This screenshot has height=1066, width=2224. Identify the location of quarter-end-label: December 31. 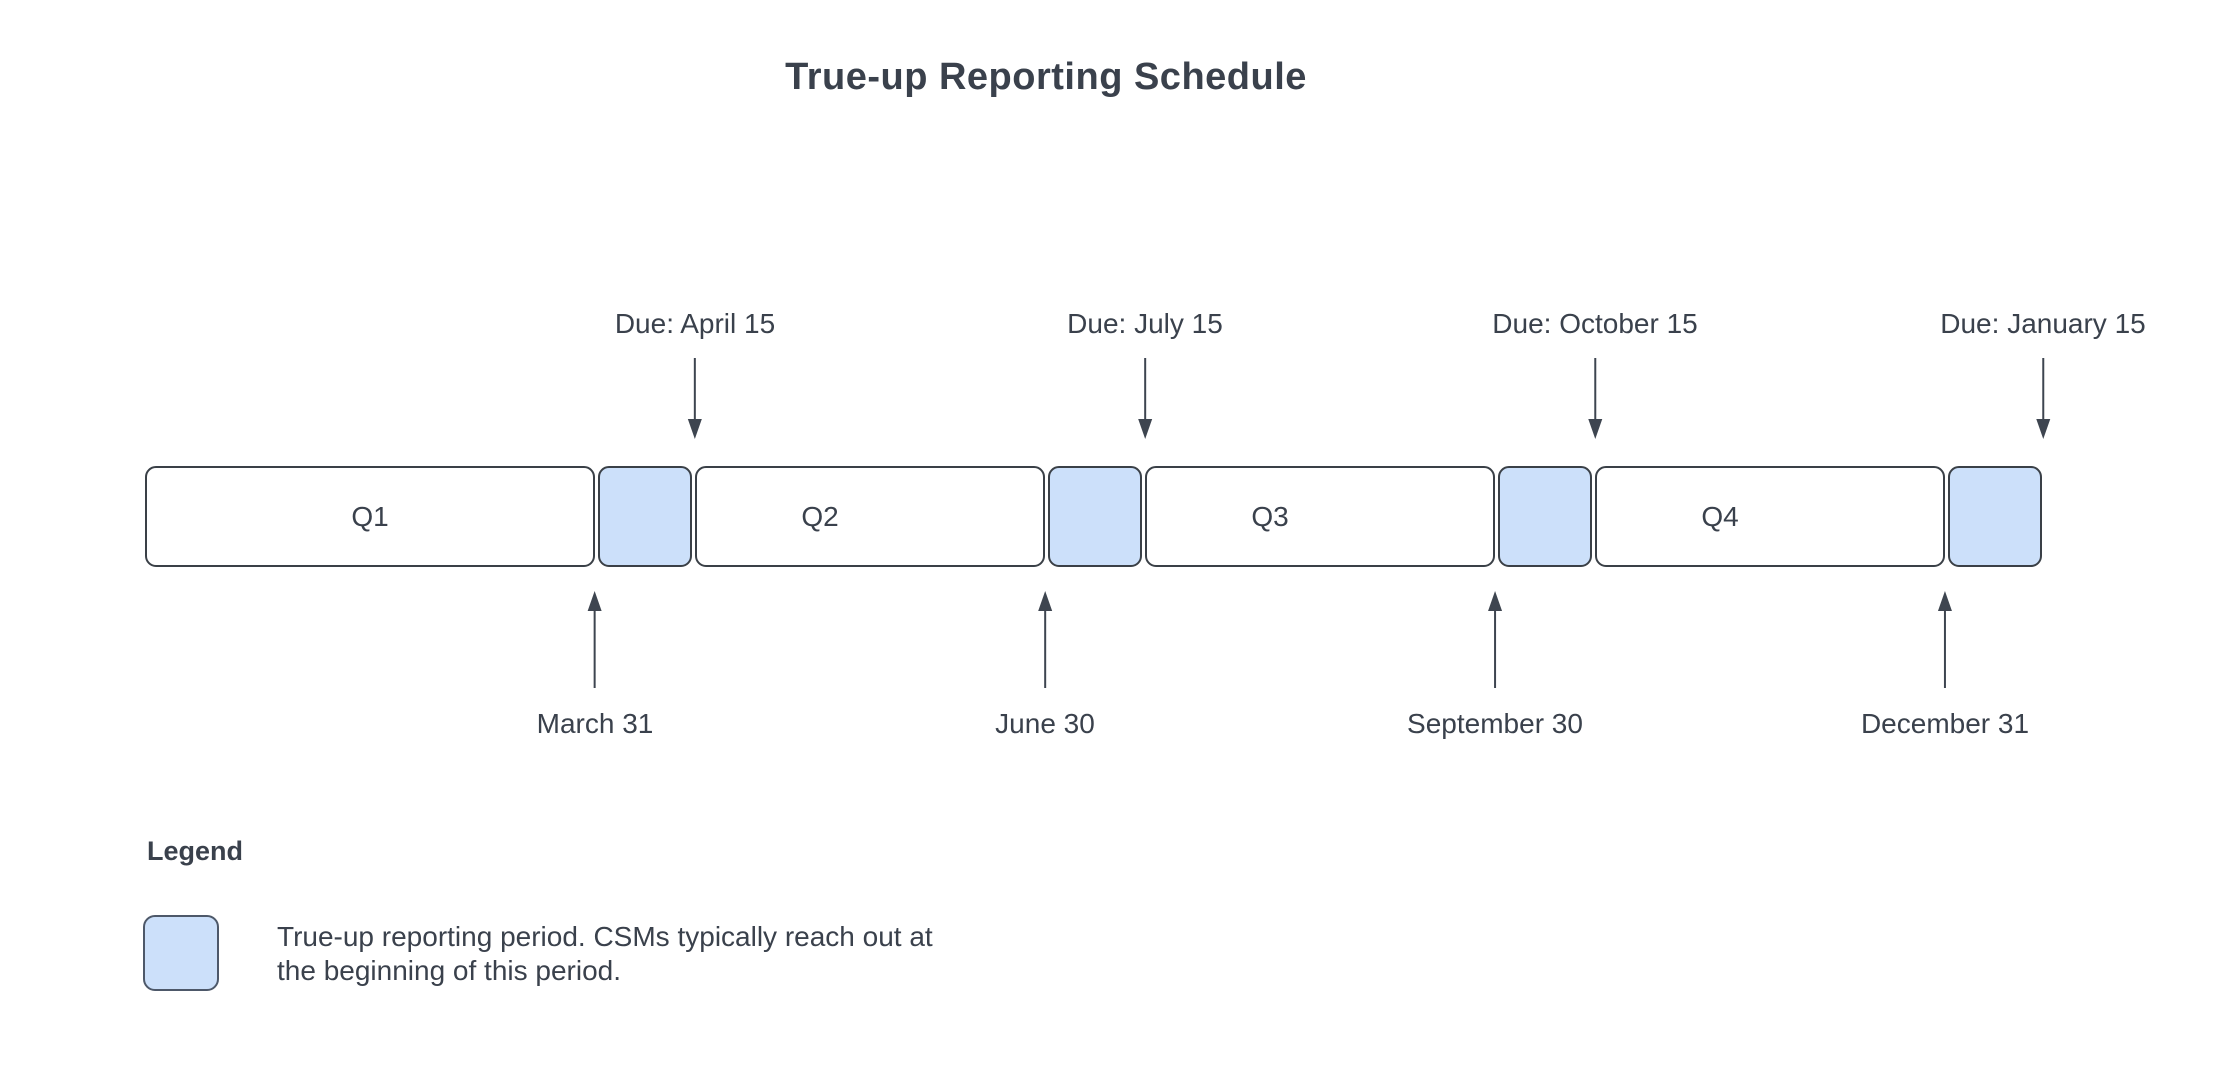
(1945, 723).